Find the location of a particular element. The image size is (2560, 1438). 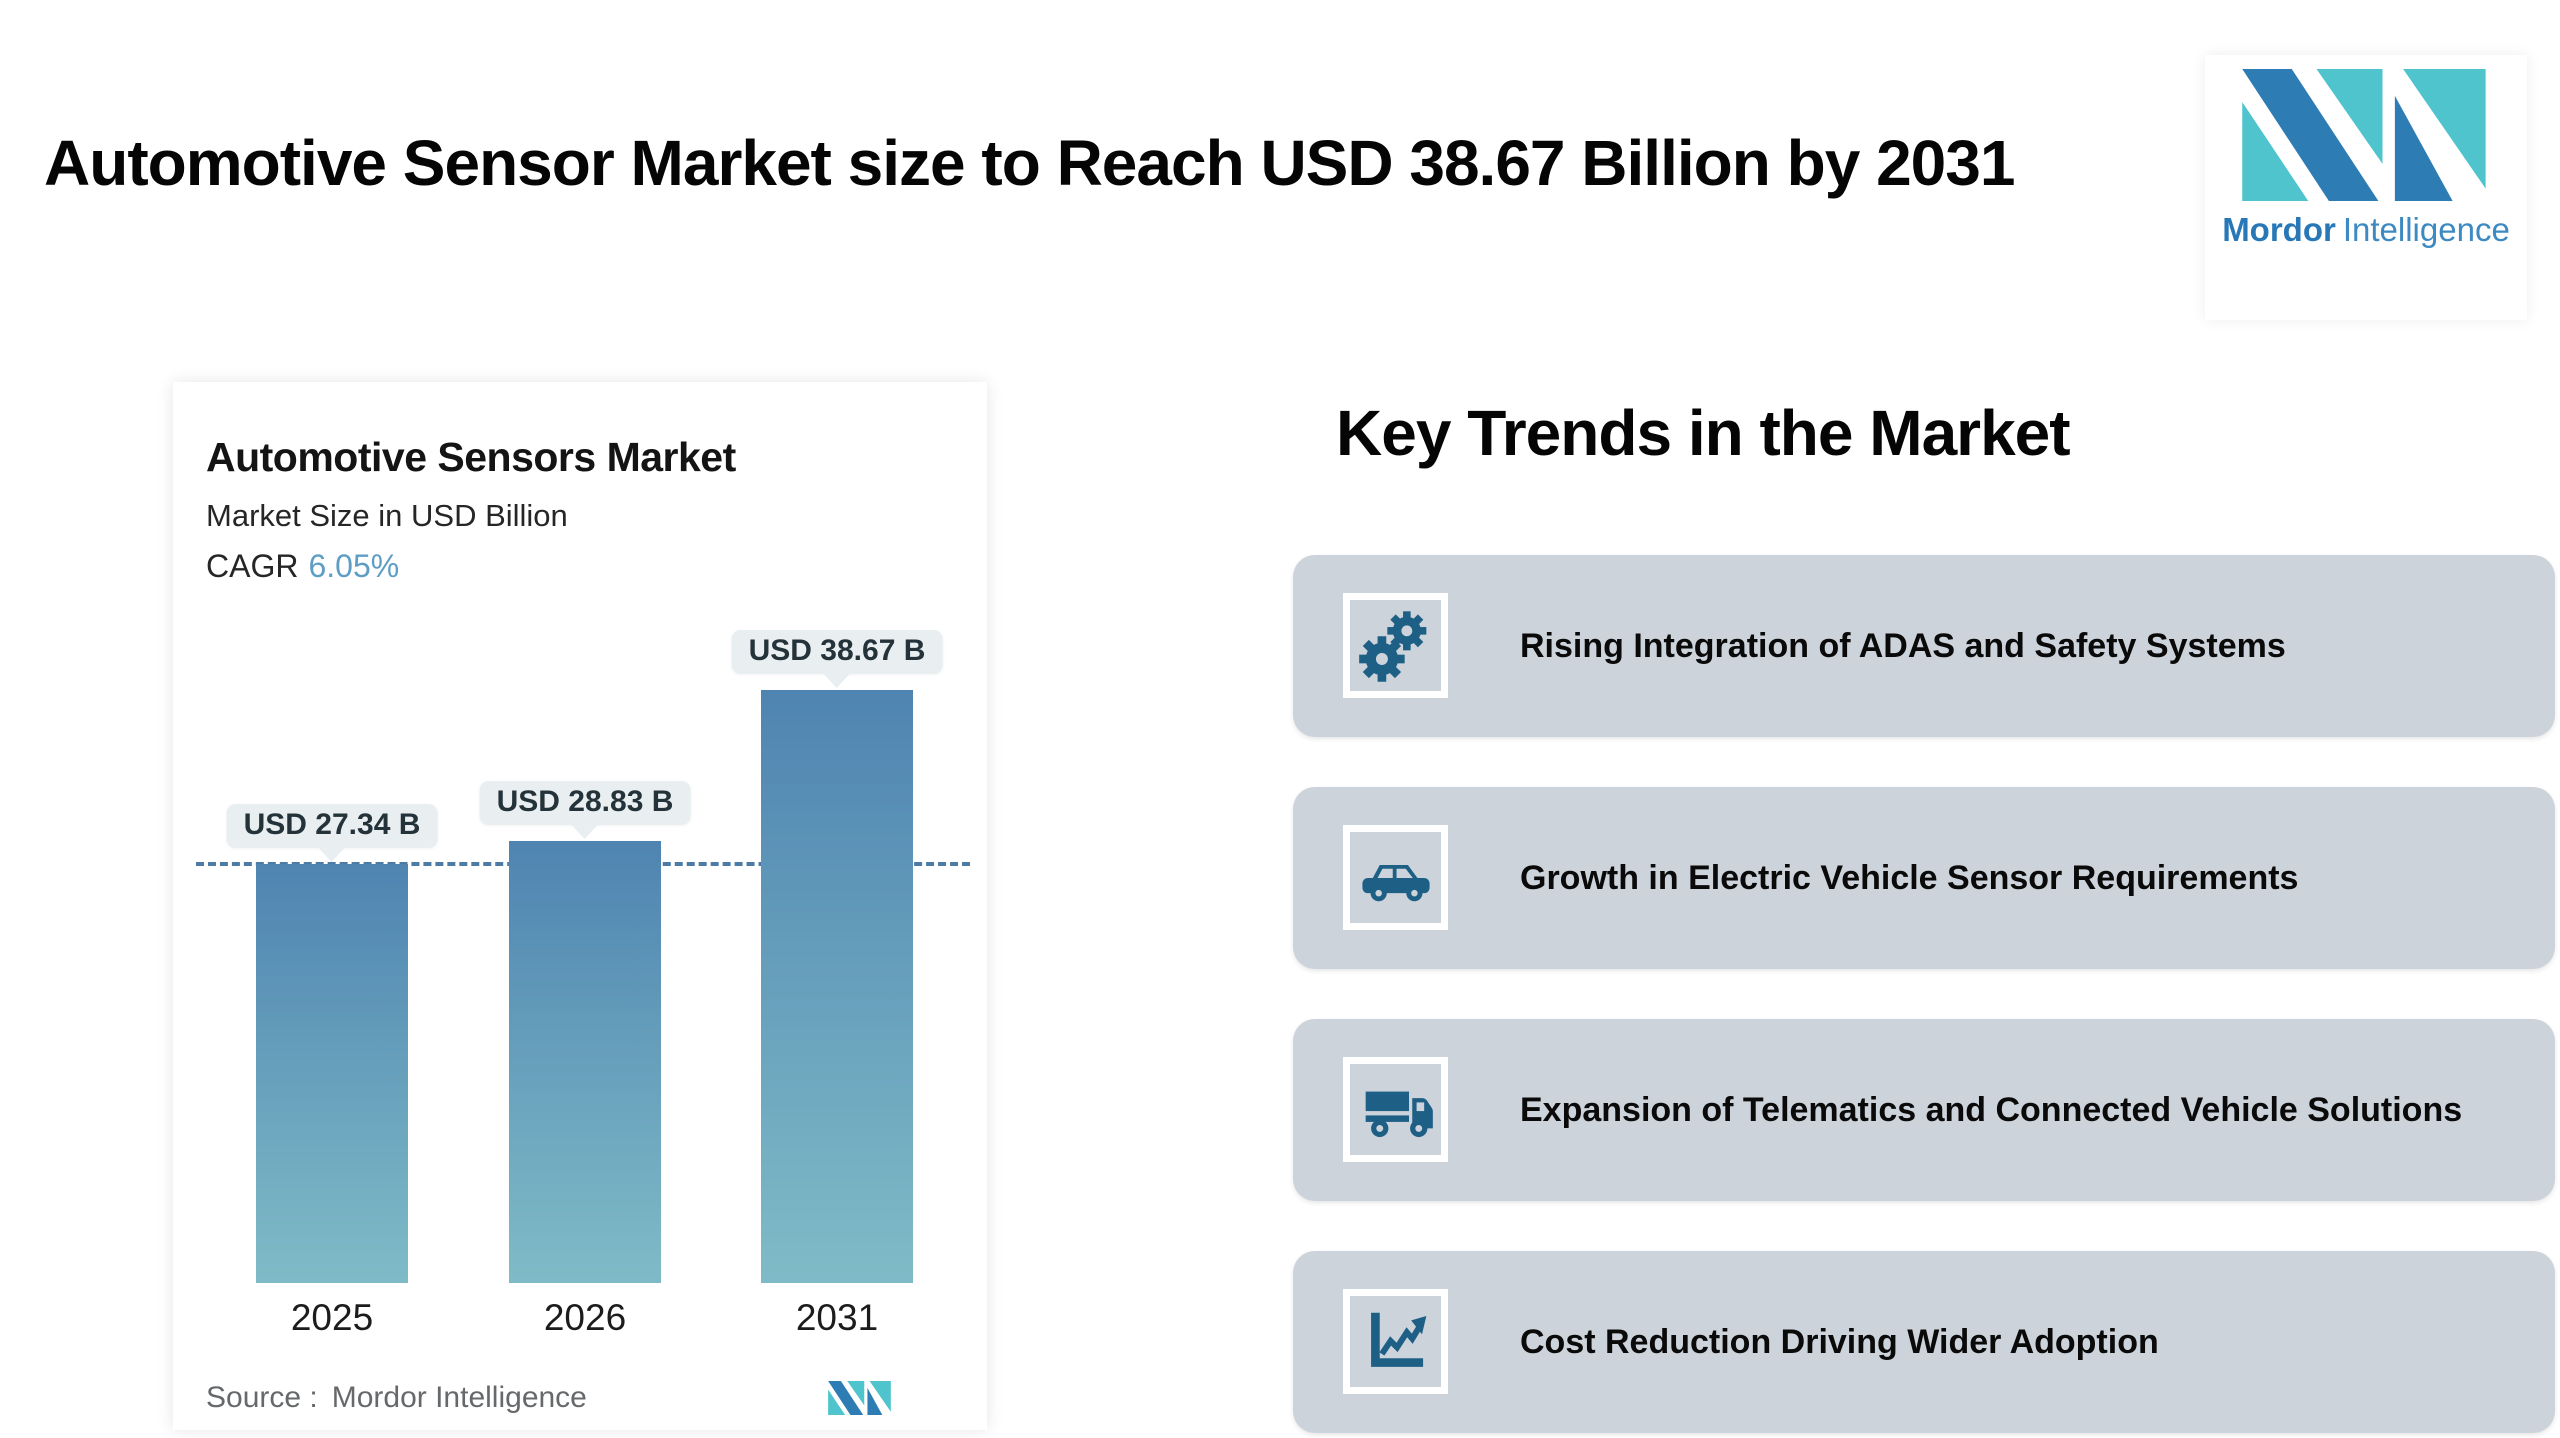

mordor-intelligence-logo: Mordor Intelligence is located at coordinates (2366, 187).